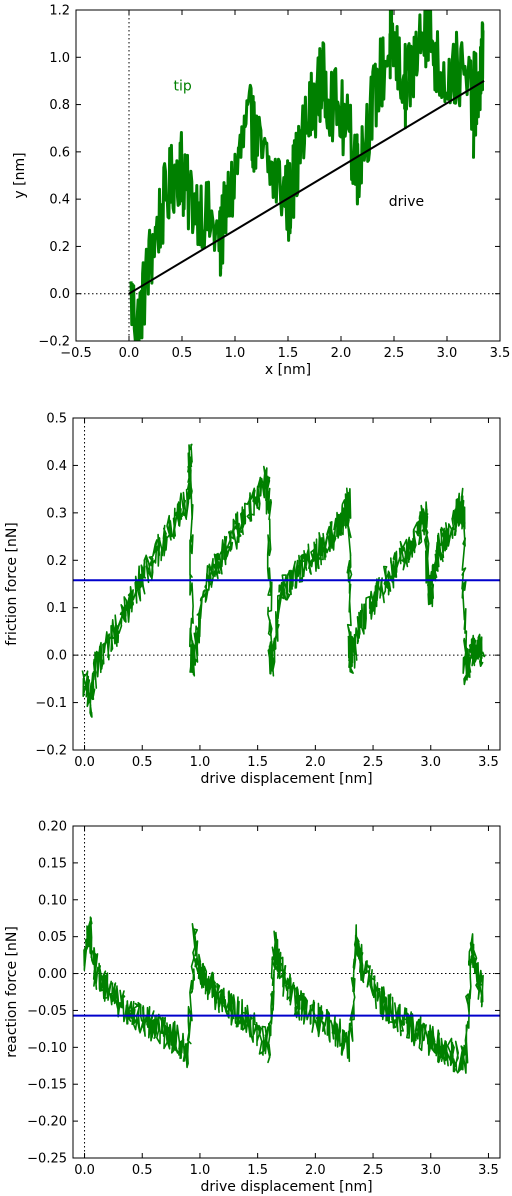  What do you see at coordinates (286, 1187) in the screenshot?
I see `reaction-x-axis-label: drive displacement [nm]` at bounding box center [286, 1187].